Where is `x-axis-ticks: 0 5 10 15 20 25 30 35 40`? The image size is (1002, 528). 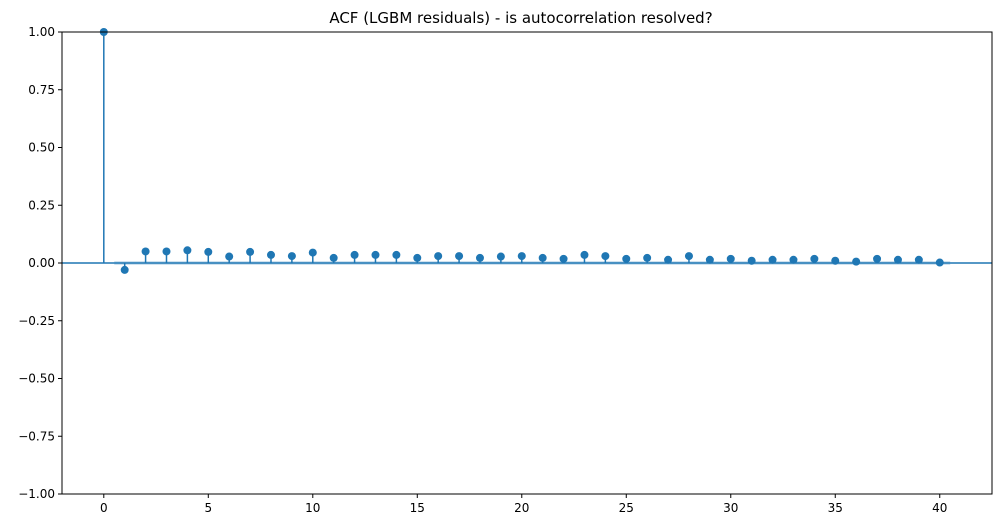
x-axis-ticks: 0 5 10 15 20 25 30 35 40 is located at coordinates (523, 504).